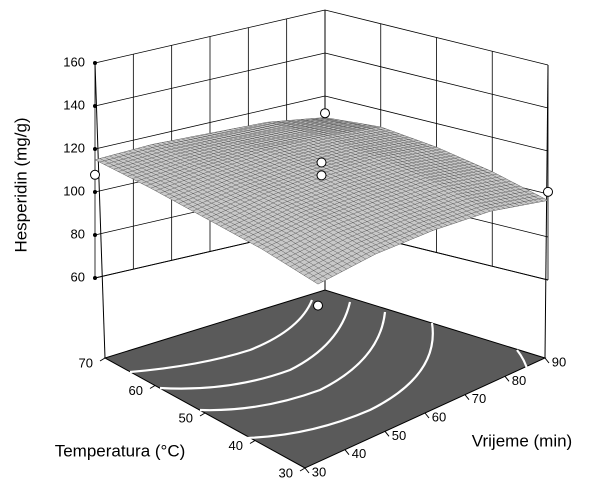 The height and width of the screenshot is (482, 593). What do you see at coordinates (439, 416) in the screenshot?
I see `y-tick-label: 60` at bounding box center [439, 416].